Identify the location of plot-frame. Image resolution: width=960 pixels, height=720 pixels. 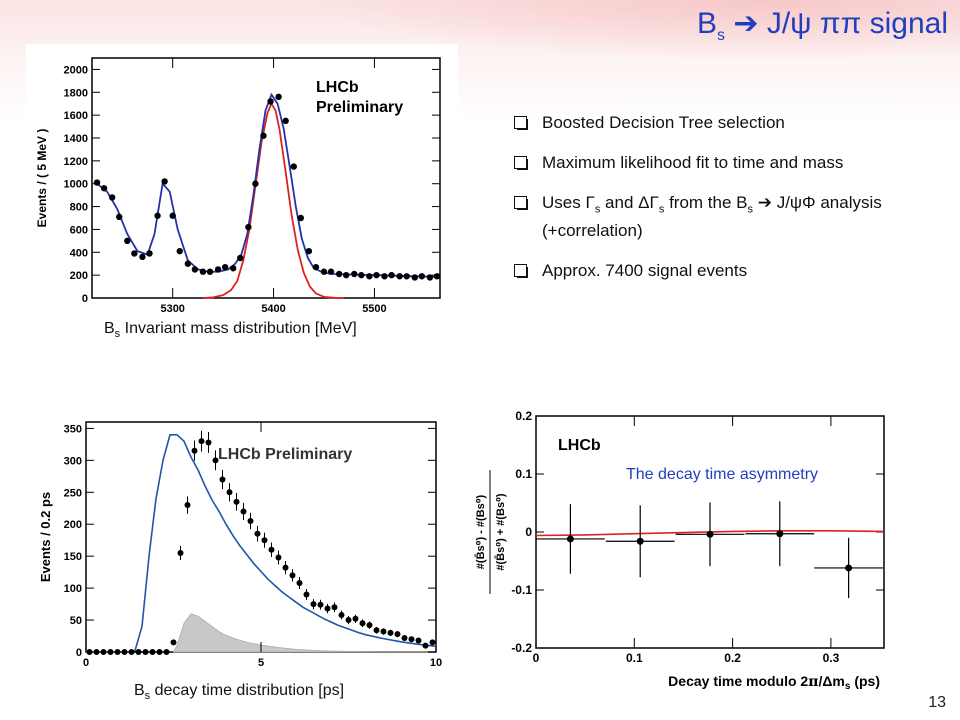
(266, 178).